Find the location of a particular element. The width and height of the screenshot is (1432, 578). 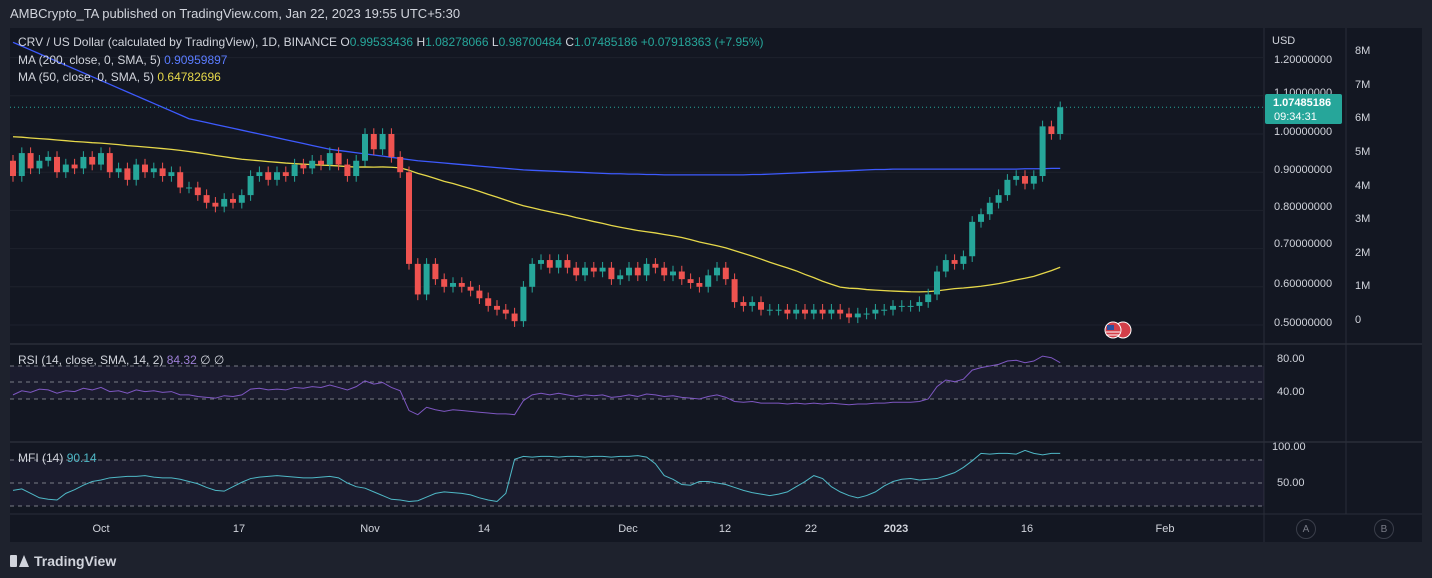

volume-axis-label: 3M is located at coordinates (1362, 219).